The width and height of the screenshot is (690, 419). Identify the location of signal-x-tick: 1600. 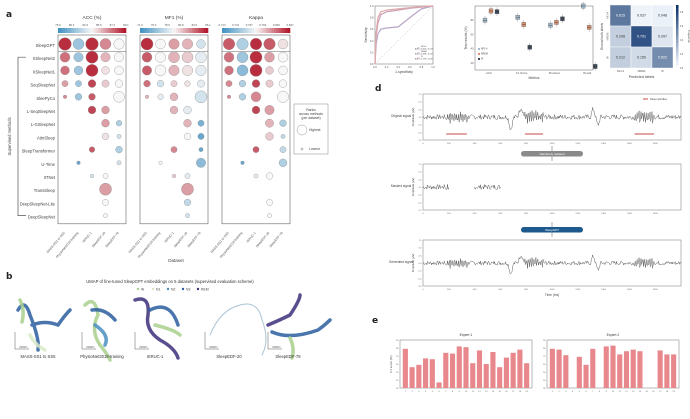
(630, 290).